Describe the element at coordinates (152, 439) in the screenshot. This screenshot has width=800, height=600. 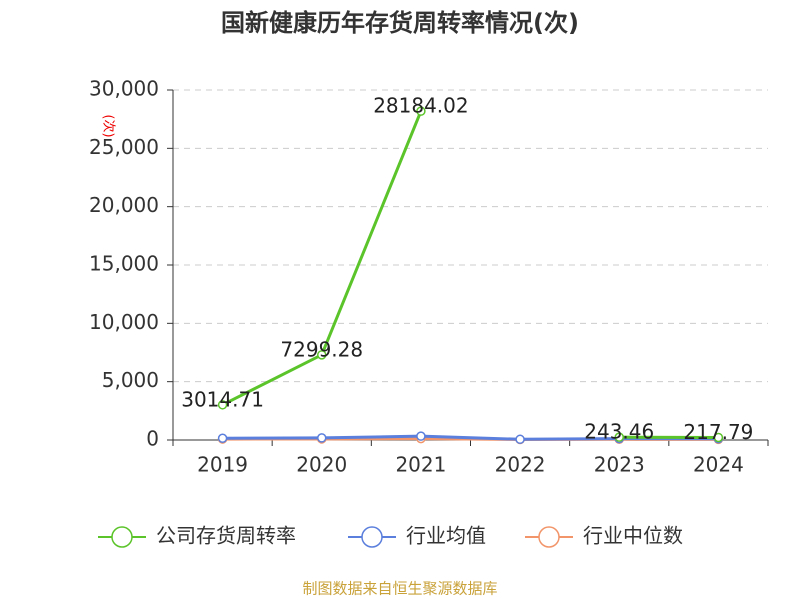
I see `y-tick-label: 0` at that location.